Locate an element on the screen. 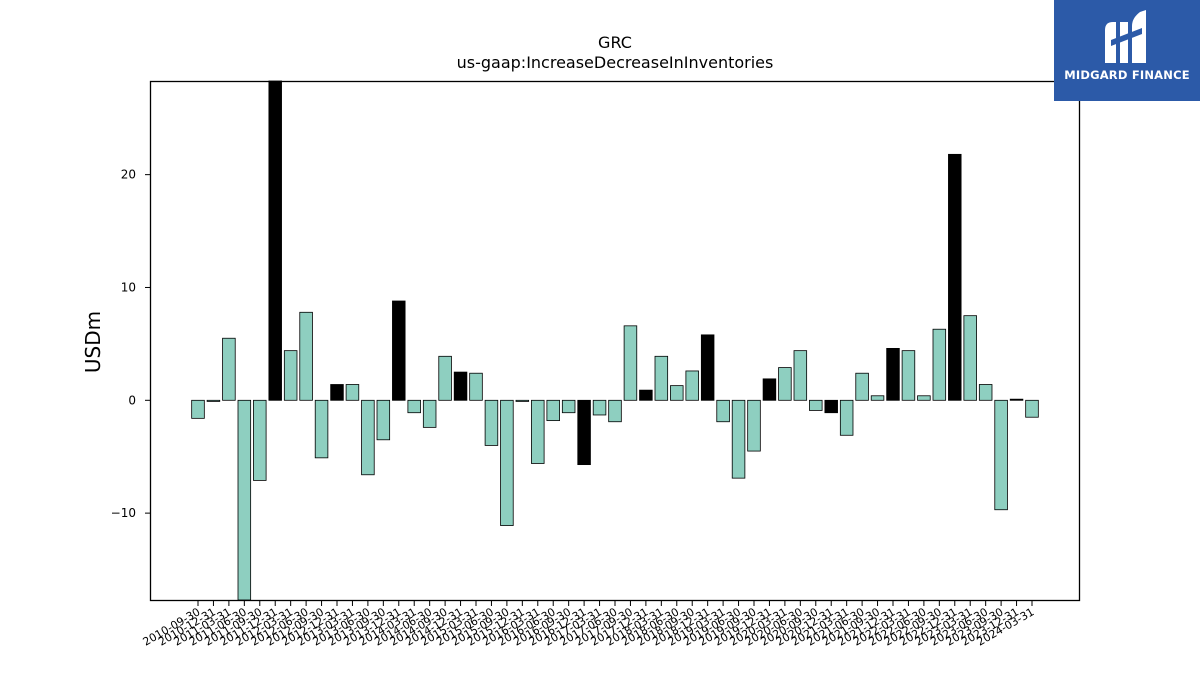 The image size is (1200, 675). y-tick-label: −10 is located at coordinates (123, 513).